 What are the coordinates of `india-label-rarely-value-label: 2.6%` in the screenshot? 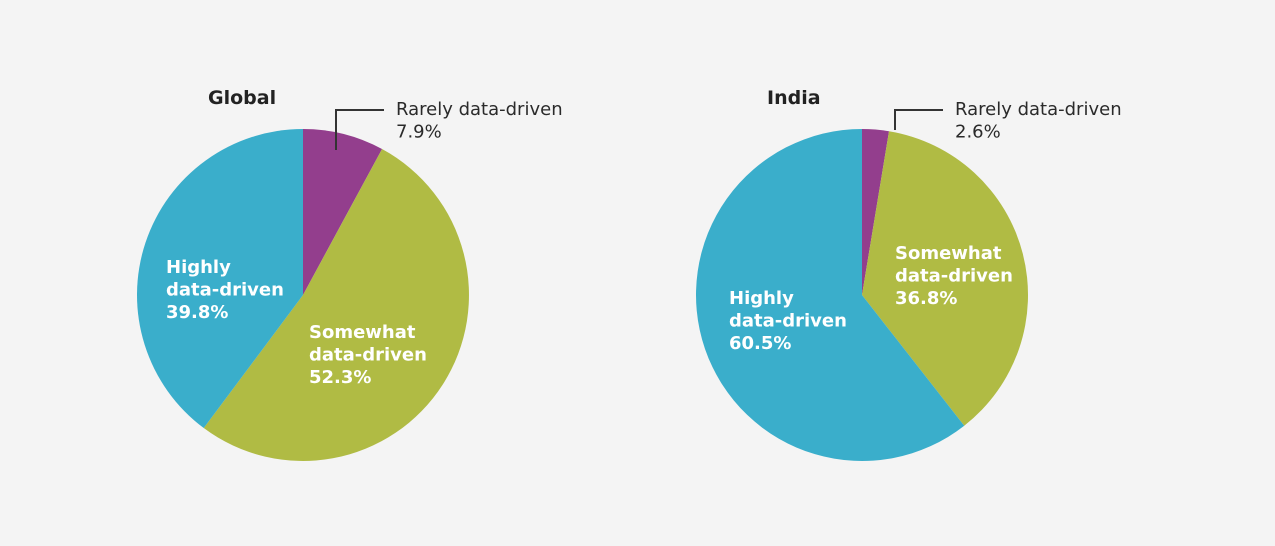 It's located at (978, 132).